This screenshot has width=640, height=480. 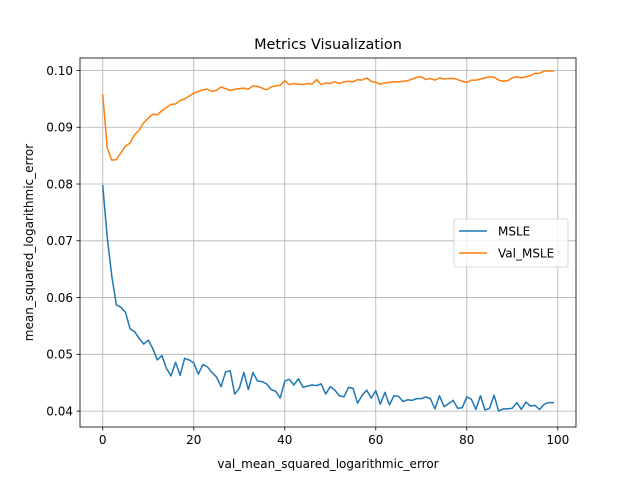 What do you see at coordinates (59, 411) in the screenshot?
I see `y-tick-label: 0.04` at bounding box center [59, 411].